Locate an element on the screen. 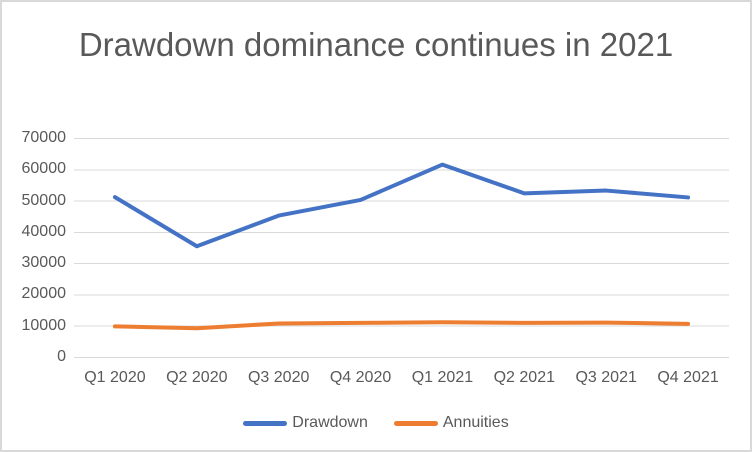 Image resolution: width=752 pixels, height=452 pixels. x-tick-label: Q2 2020 is located at coordinates (197, 377).